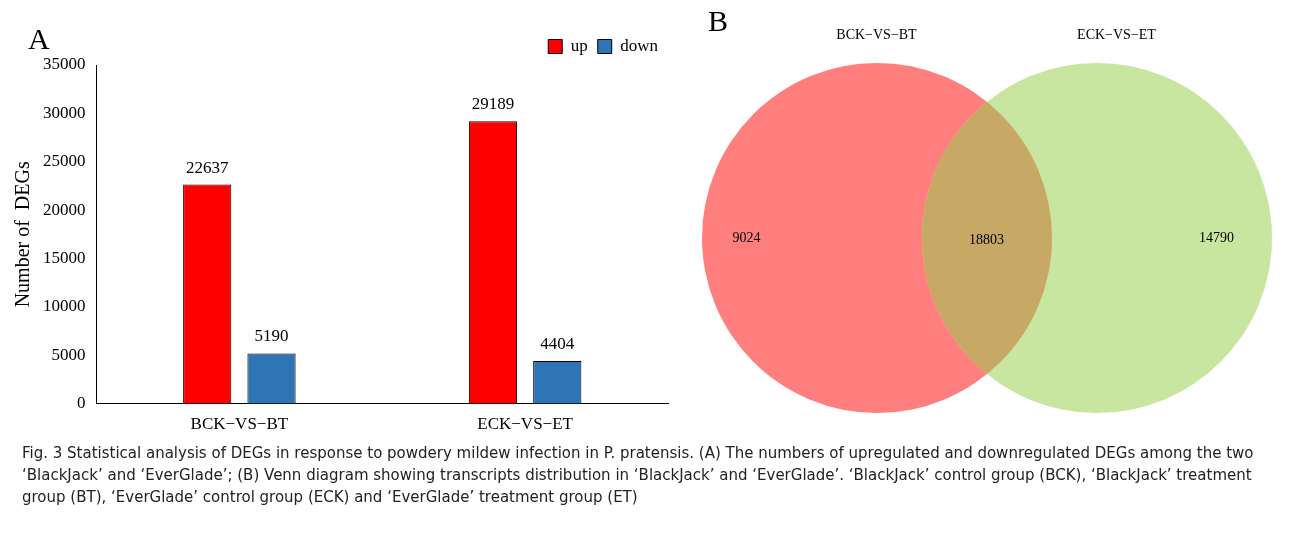 The image size is (1293, 533). What do you see at coordinates (64, 161) in the screenshot?
I see `y-tick-label: 25000` at bounding box center [64, 161].